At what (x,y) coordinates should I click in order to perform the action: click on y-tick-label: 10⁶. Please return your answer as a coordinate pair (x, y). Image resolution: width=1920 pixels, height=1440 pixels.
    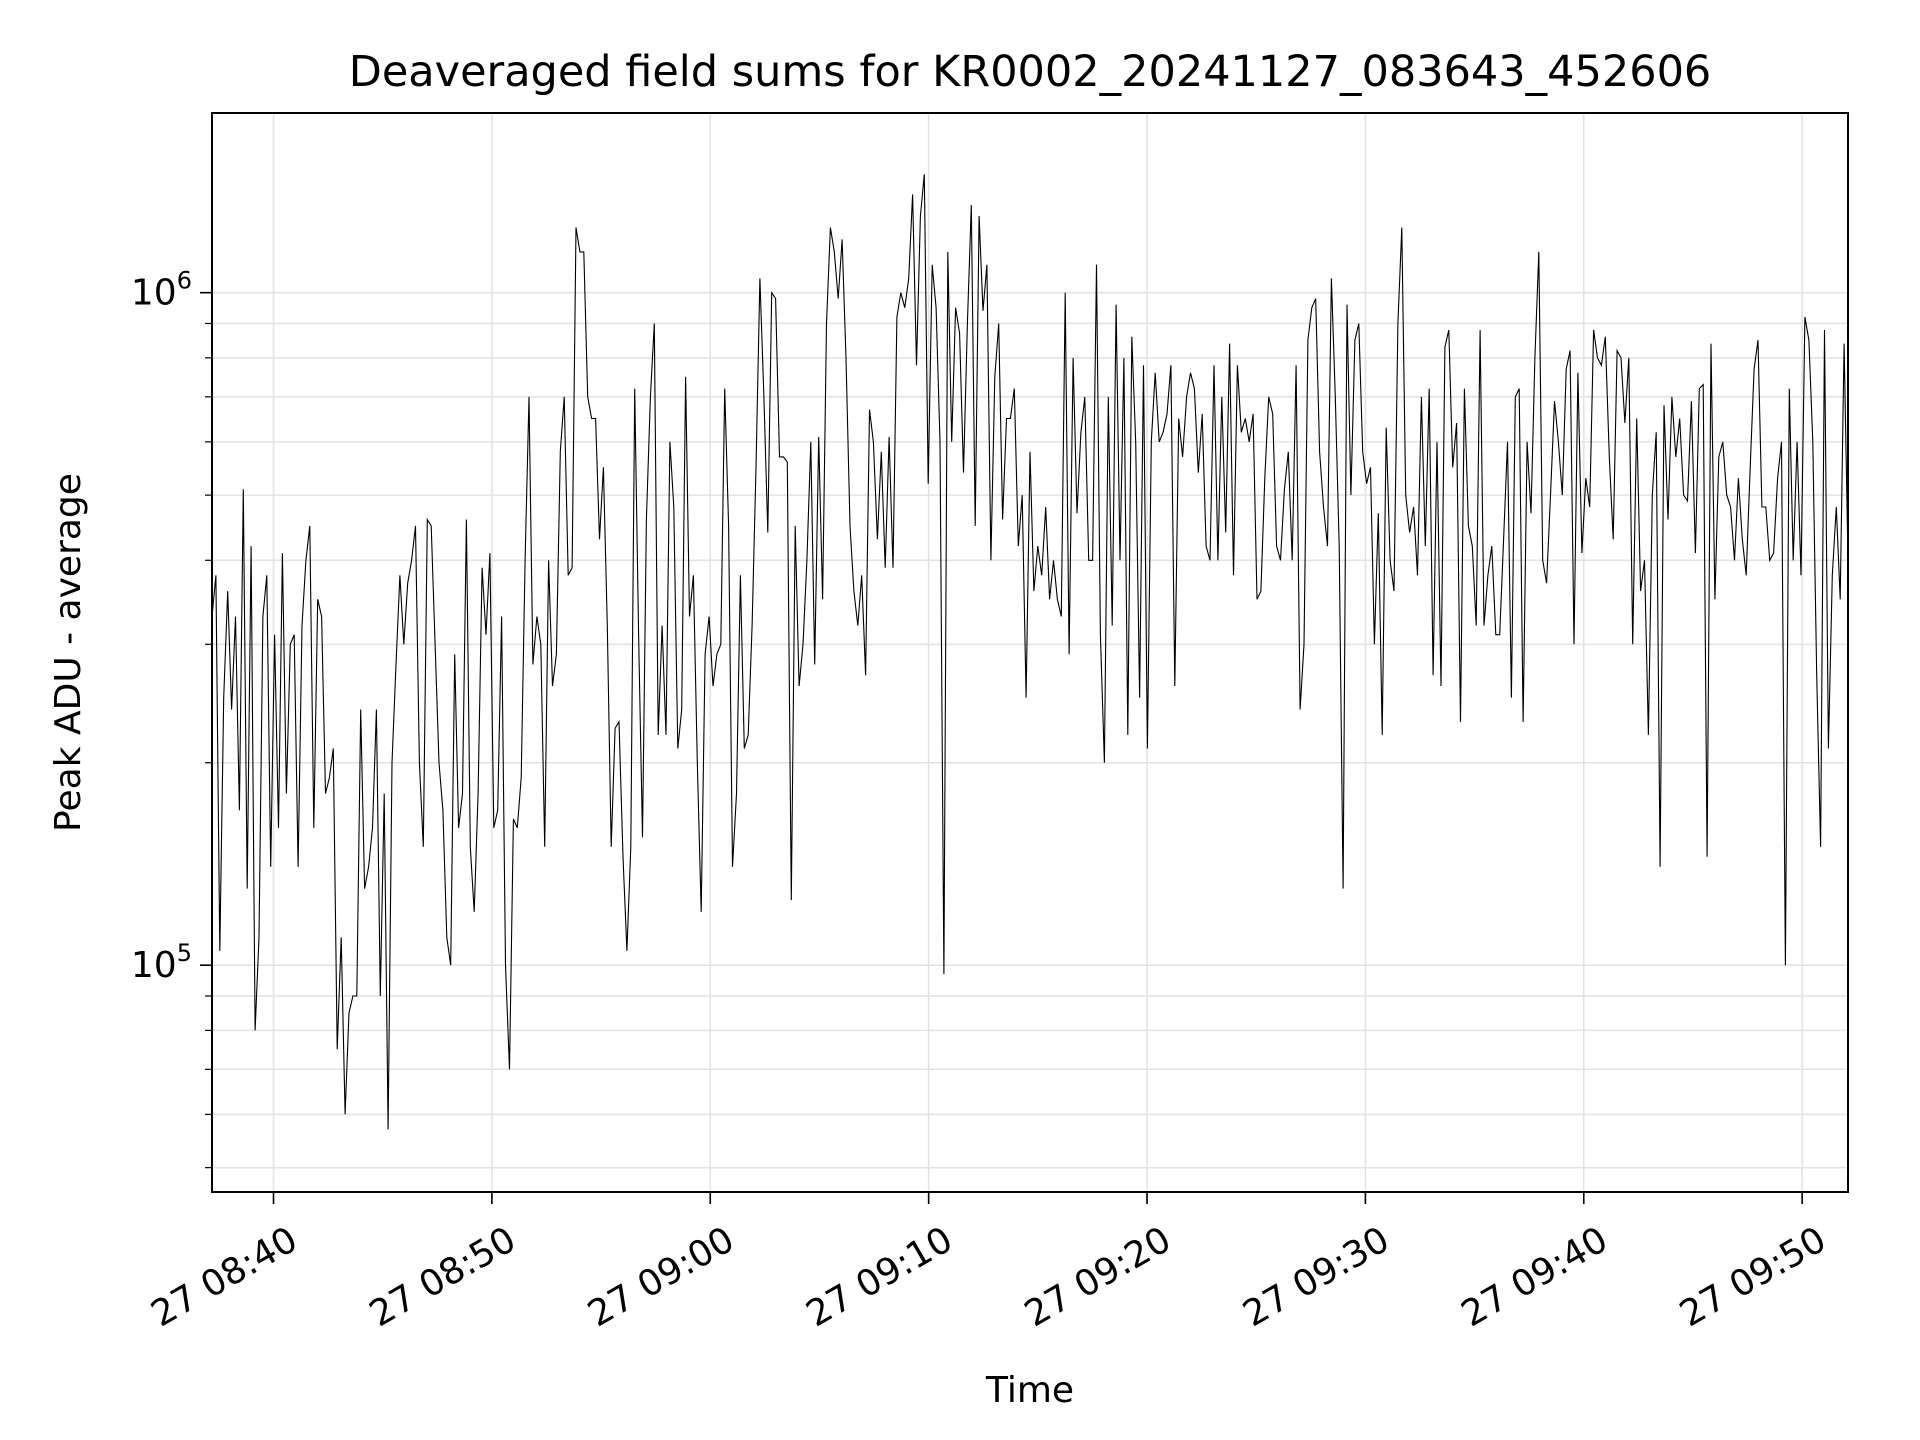
    Looking at the image, I should click on (161, 290).